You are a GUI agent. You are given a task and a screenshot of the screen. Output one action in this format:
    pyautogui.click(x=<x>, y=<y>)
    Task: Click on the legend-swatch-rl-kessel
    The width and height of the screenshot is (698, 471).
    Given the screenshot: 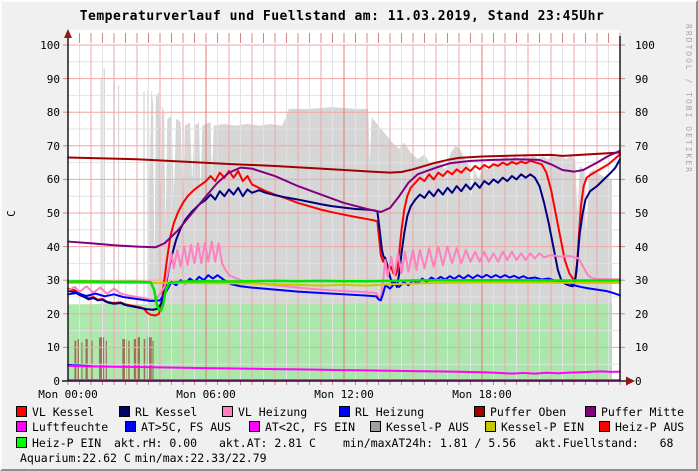 What is the action you would take?
    pyautogui.click(x=124, y=411)
    